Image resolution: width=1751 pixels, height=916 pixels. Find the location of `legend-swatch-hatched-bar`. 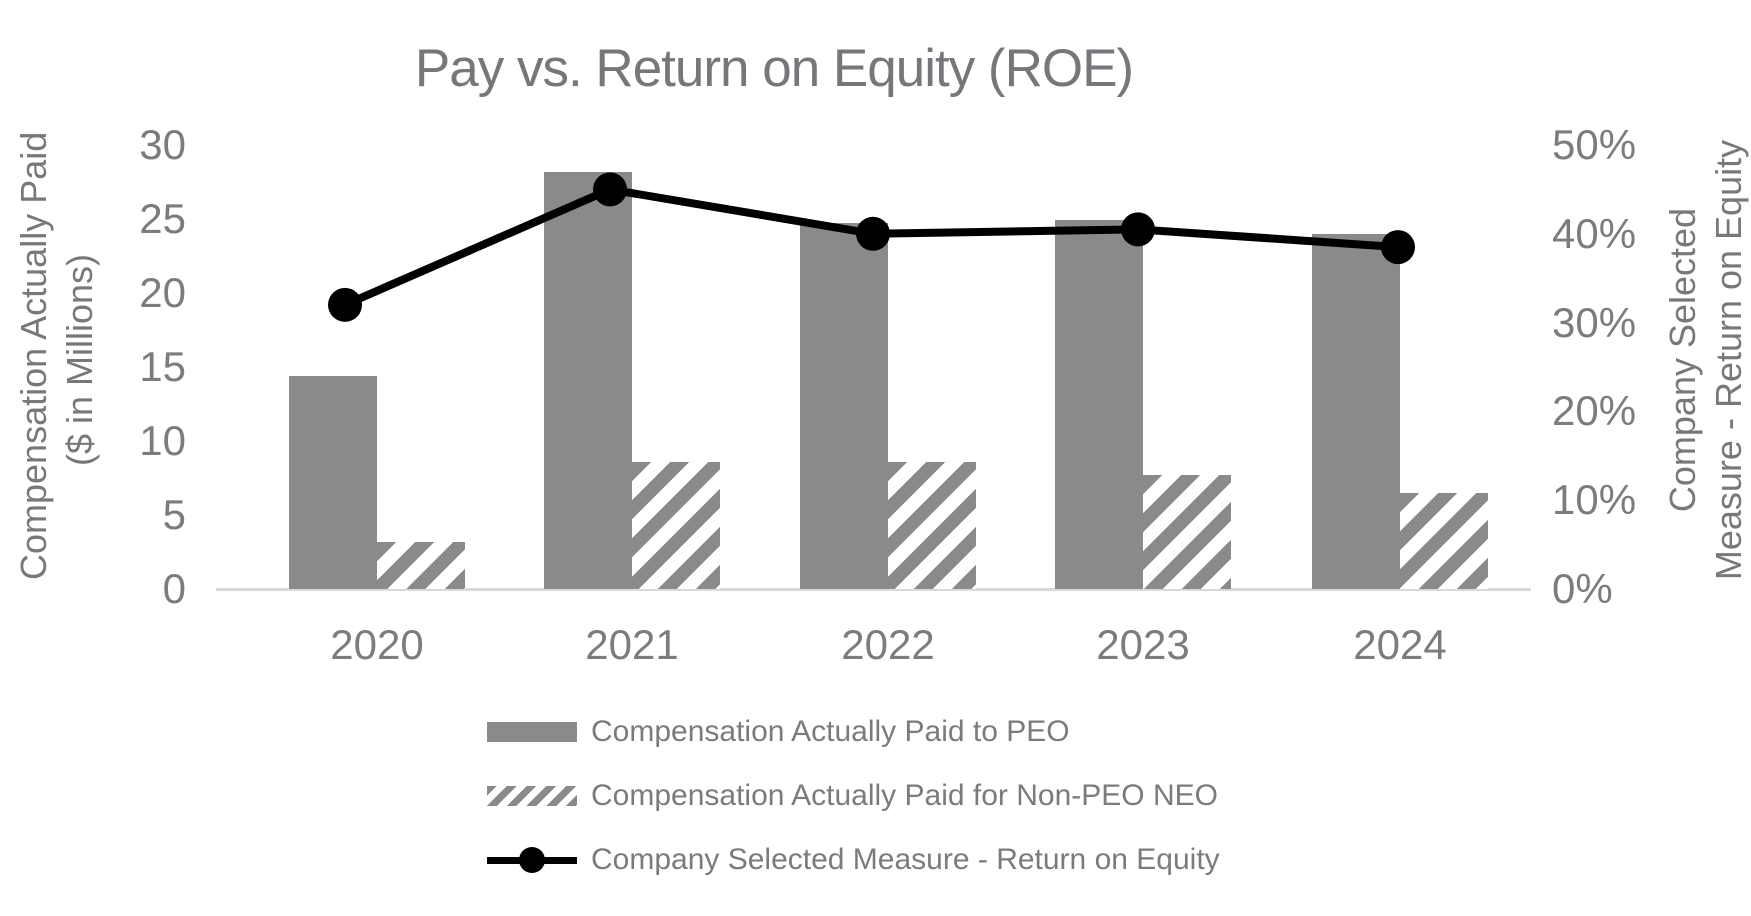

legend-swatch-hatched-bar is located at coordinates (532, 796).